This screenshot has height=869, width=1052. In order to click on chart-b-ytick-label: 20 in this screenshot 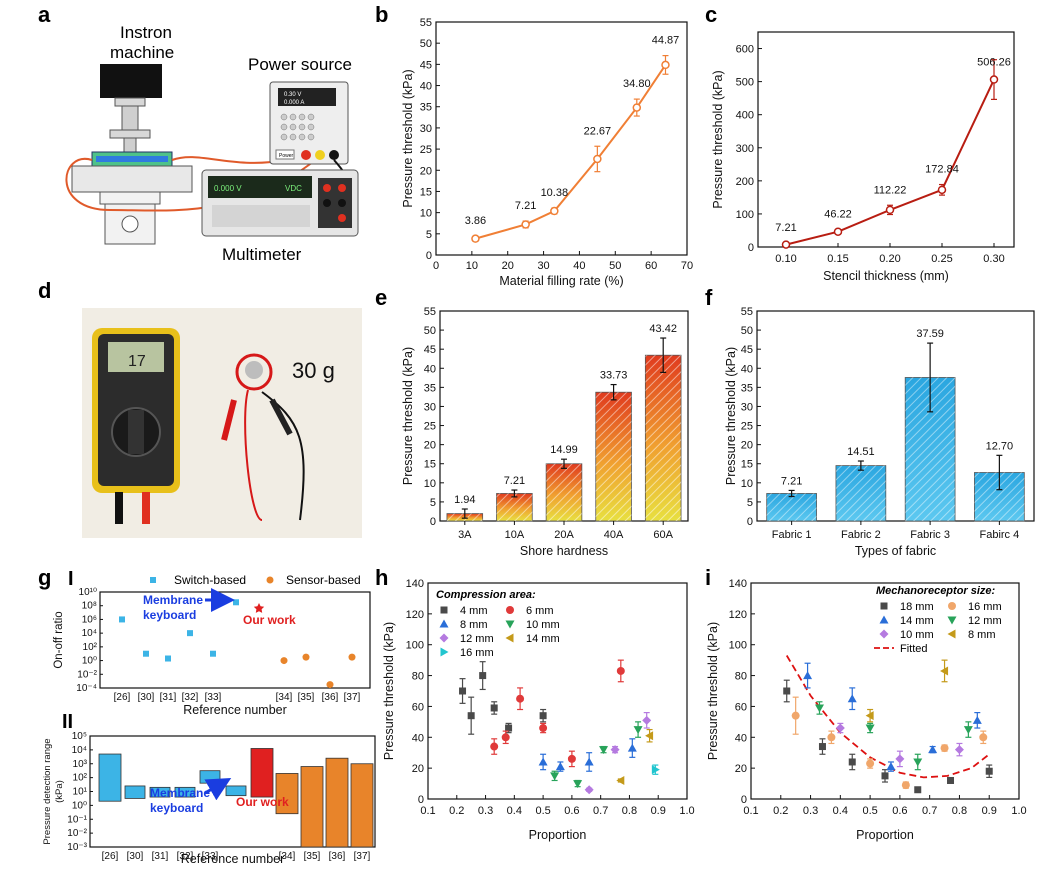, I will do `click(426, 171)`.